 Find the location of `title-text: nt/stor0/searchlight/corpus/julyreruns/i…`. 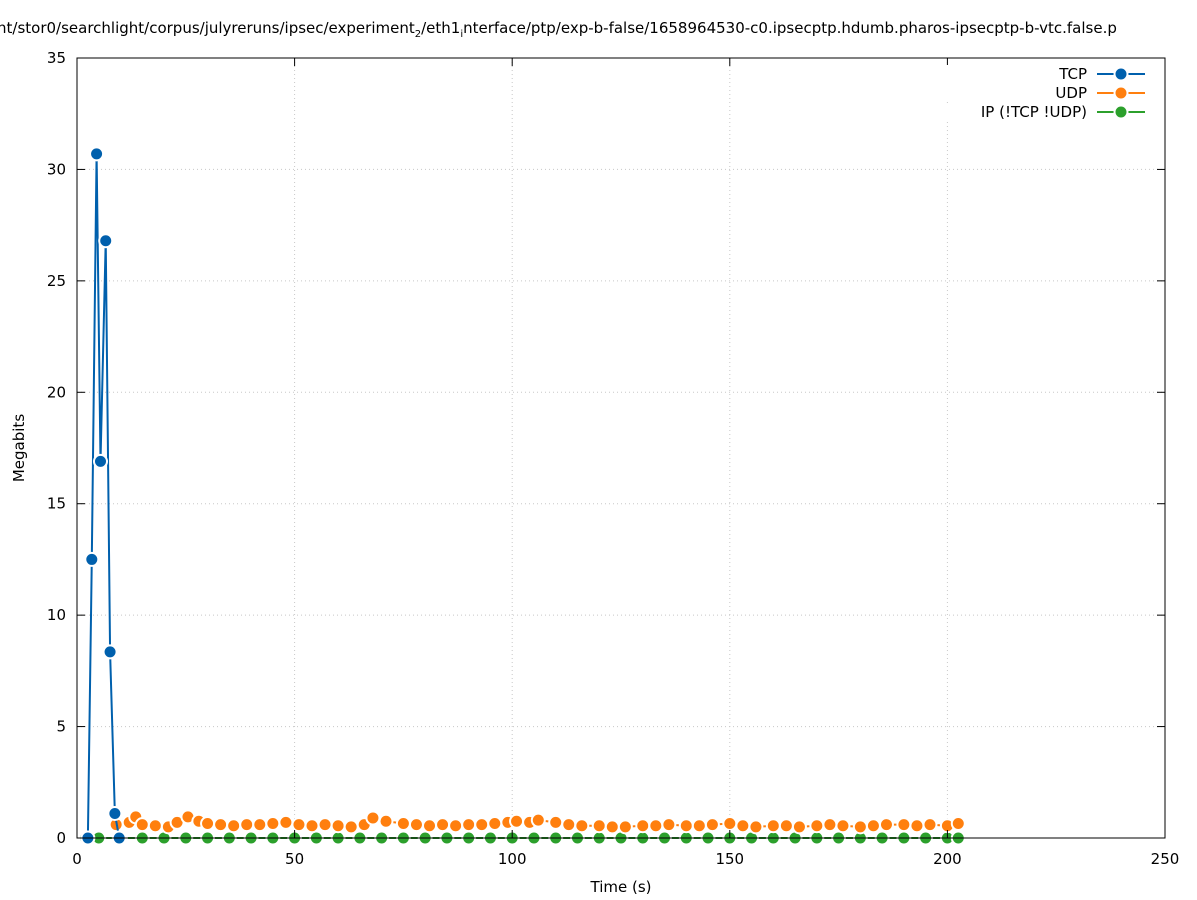

title-text: nt/stor0/searchlight/corpus/julyreruns/i… is located at coordinates (207, 28).